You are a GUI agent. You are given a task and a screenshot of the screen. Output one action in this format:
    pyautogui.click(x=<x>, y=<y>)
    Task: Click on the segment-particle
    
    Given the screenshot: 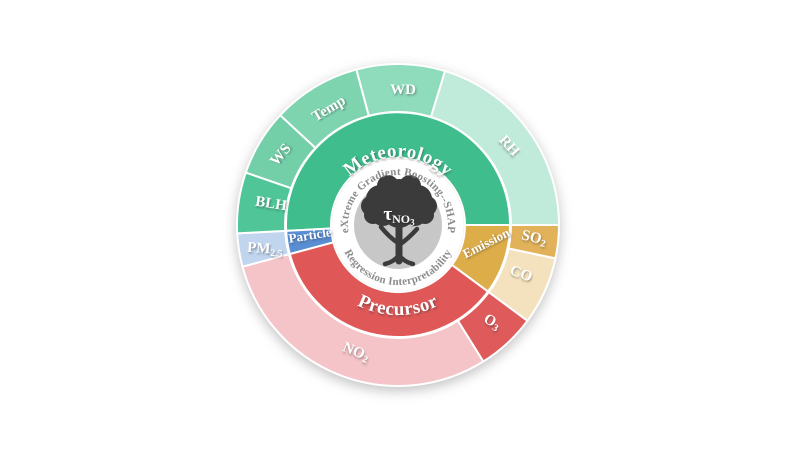 What is the action you would take?
    pyautogui.click(x=310, y=241)
    